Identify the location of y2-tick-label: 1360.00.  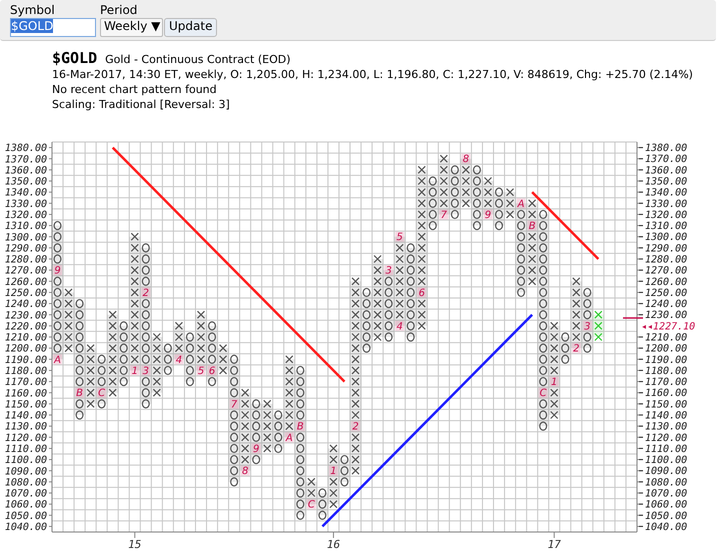
(666, 170).